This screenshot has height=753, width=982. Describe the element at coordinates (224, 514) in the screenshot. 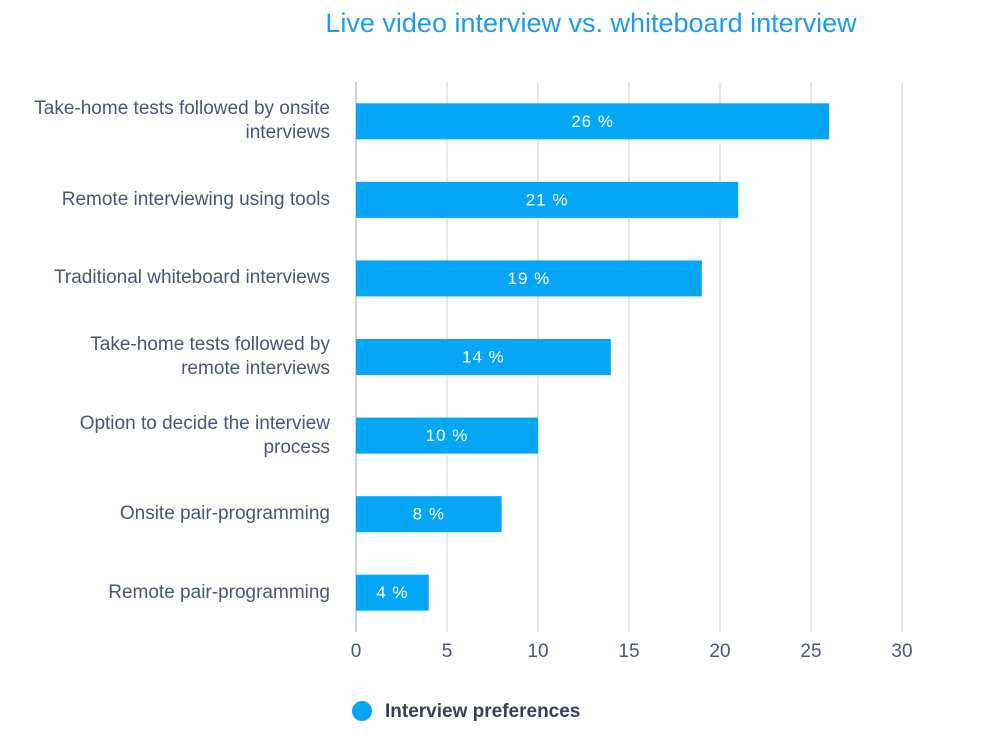

I see `y-tick-label: Onsite pair-programming` at that location.